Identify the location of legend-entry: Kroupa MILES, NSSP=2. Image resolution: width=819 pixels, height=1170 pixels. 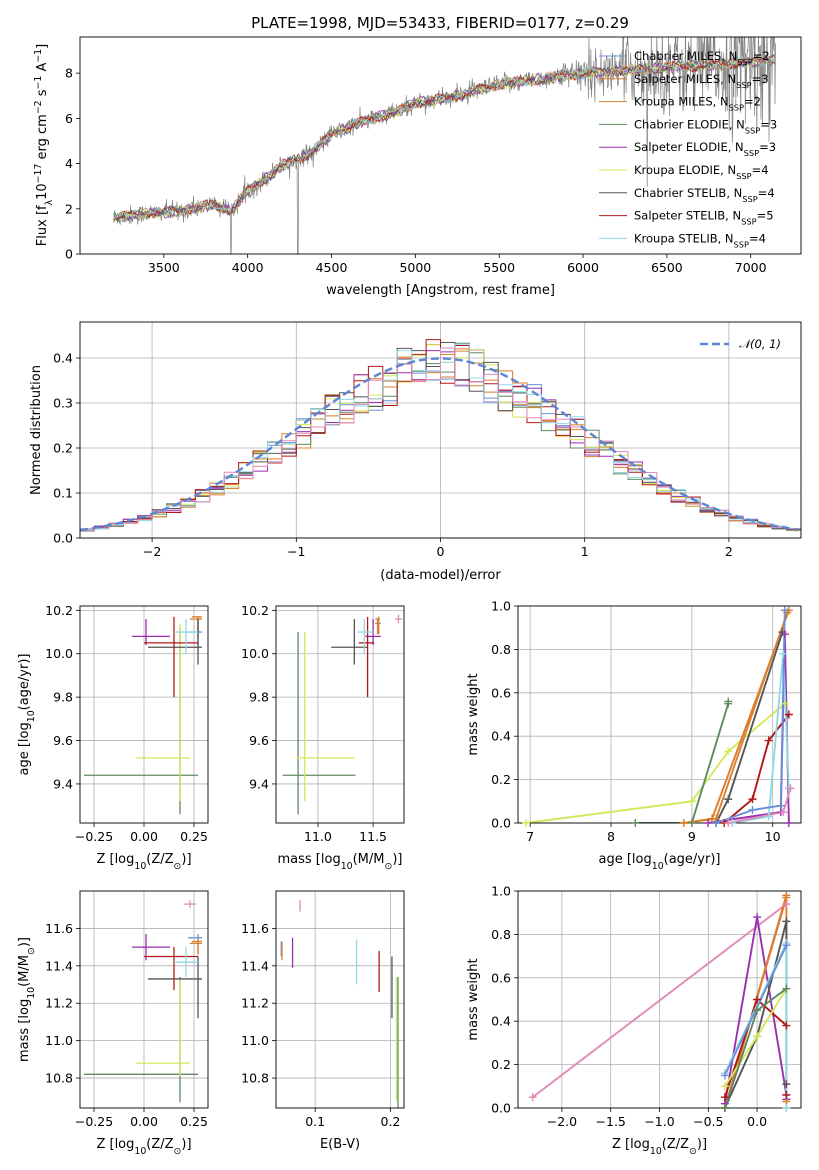
(697, 104).